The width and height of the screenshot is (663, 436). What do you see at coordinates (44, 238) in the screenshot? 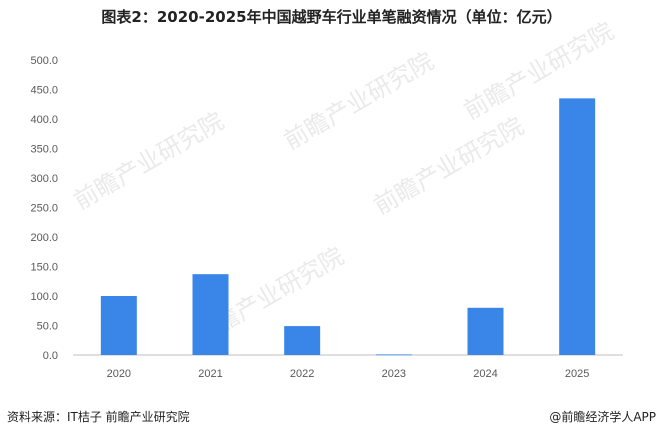
I see `y-tick-label: 200.0` at bounding box center [44, 238].